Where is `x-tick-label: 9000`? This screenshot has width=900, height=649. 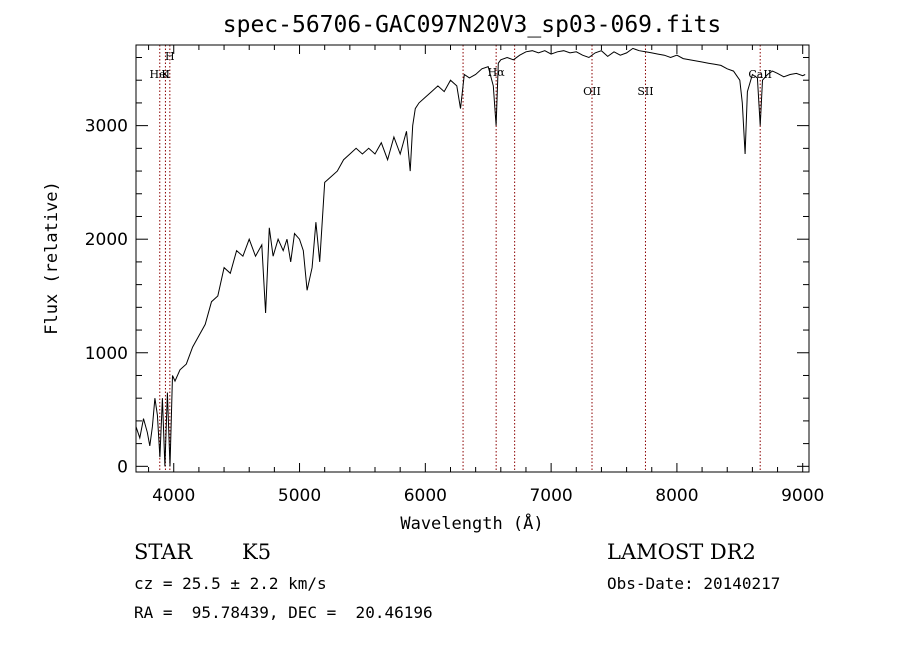 x-tick-label: 9000 is located at coordinates (802, 496).